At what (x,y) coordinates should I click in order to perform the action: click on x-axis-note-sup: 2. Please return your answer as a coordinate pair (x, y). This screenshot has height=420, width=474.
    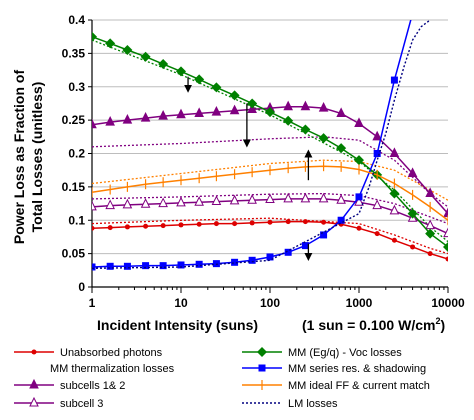
    Looking at the image, I should click on (437, 321).